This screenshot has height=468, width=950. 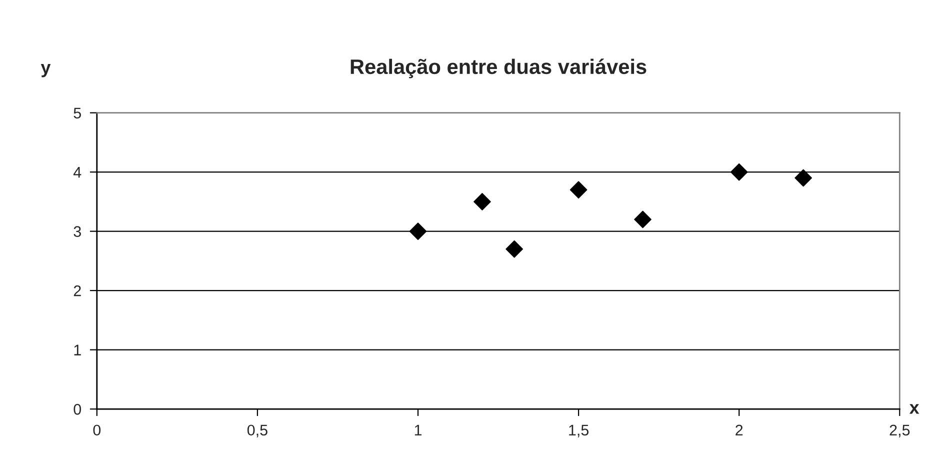 What do you see at coordinates (77, 231) in the screenshot?
I see `y-tick-label: 3` at bounding box center [77, 231].